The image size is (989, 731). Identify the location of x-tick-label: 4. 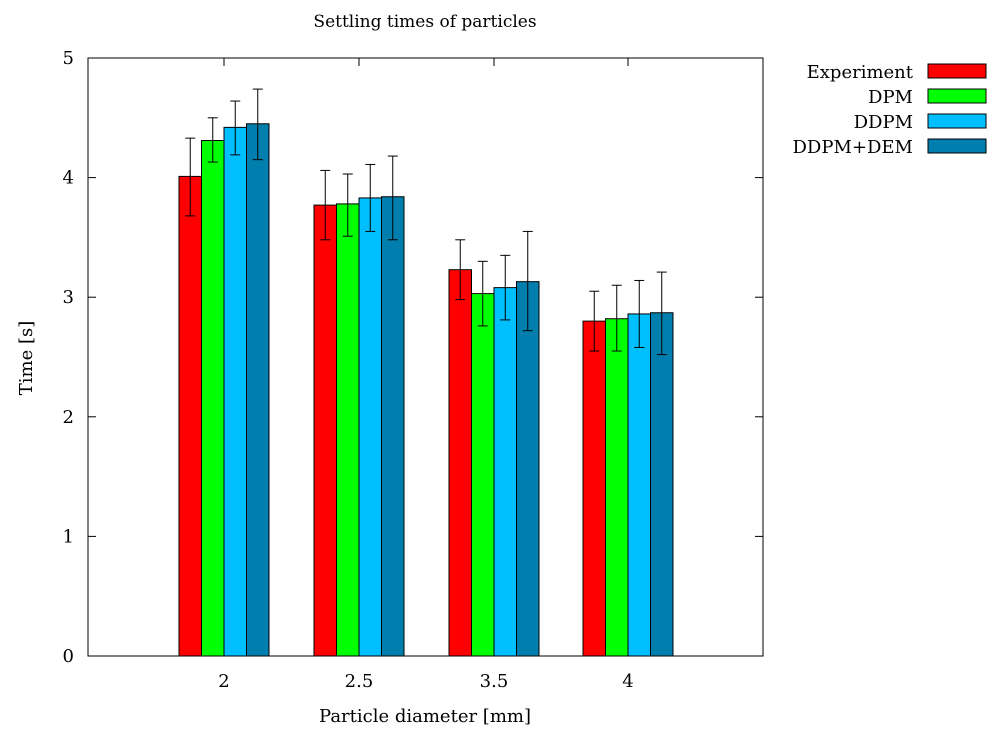
(627, 681).